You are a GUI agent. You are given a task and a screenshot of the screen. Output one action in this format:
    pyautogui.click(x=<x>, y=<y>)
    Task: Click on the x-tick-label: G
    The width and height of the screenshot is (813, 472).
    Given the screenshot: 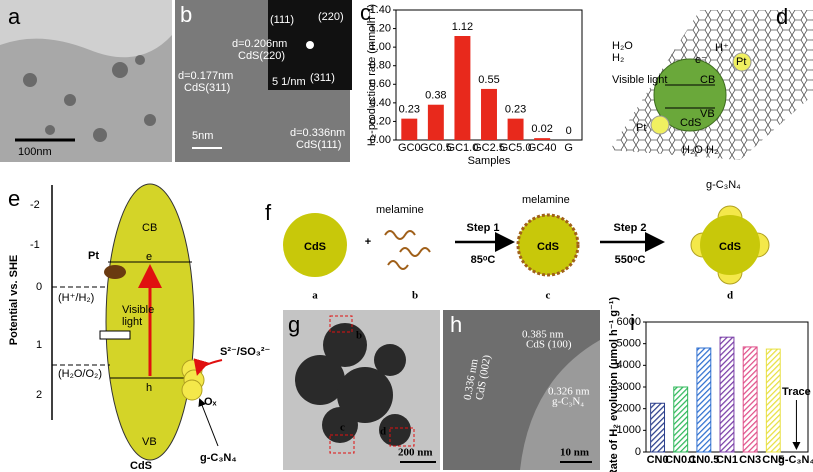 What is the action you would take?
    pyautogui.click(x=568, y=148)
    